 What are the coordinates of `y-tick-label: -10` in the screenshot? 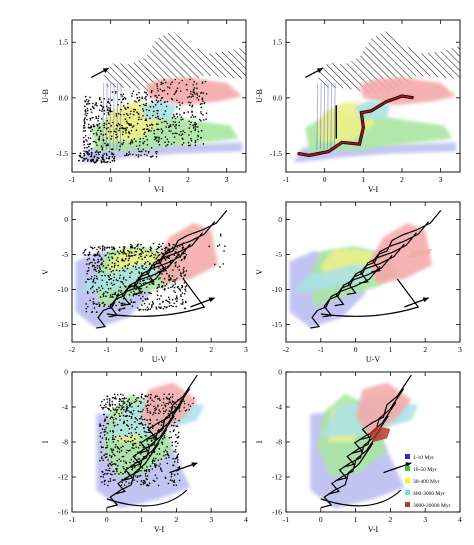 It's located at (277, 289).